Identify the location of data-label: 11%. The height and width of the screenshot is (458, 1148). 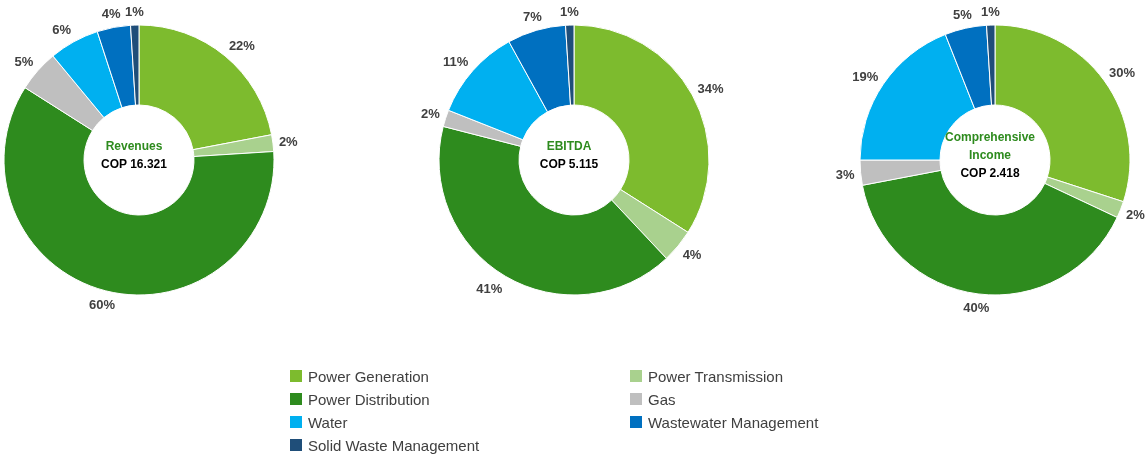
(455, 61).